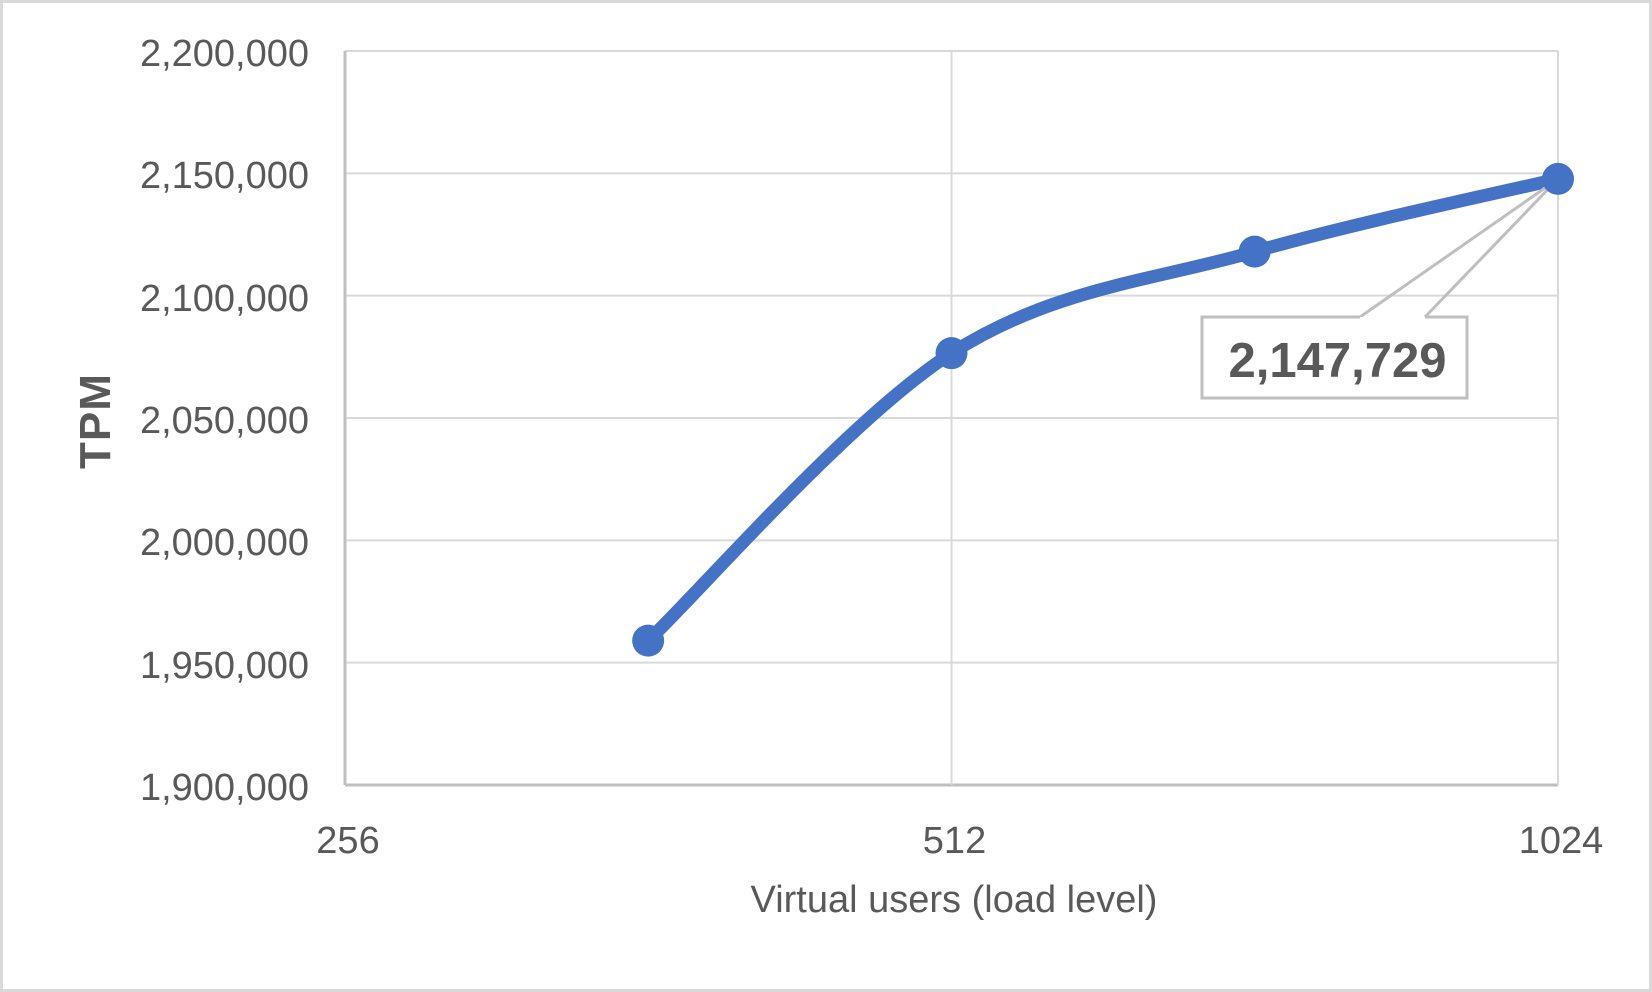 Image resolution: width=1652 pixels, height=992 pixels. Describe the element at coordinates (224, 298) in the screenshot. I see `y-axis-tick-label: 2,100,000` at that location.